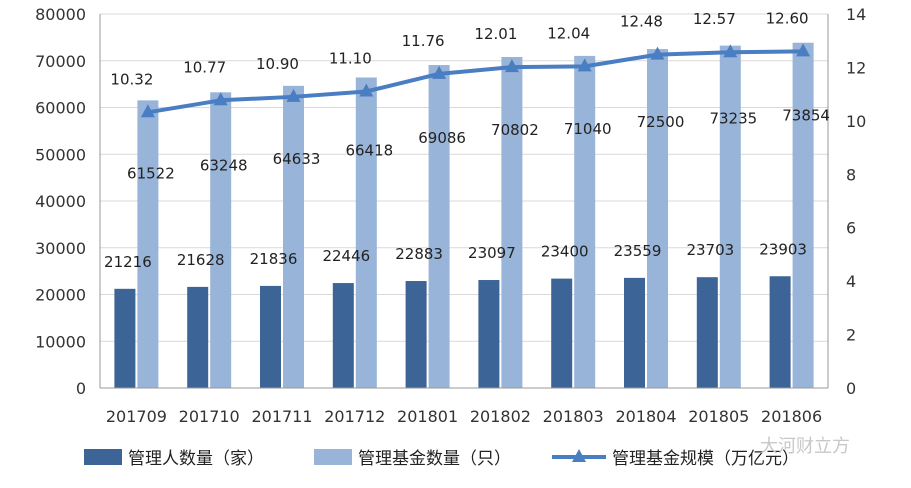 The width and height of the screenshot is (911, 488). I want to click on right-tick-label: 4, so click(851, 281).